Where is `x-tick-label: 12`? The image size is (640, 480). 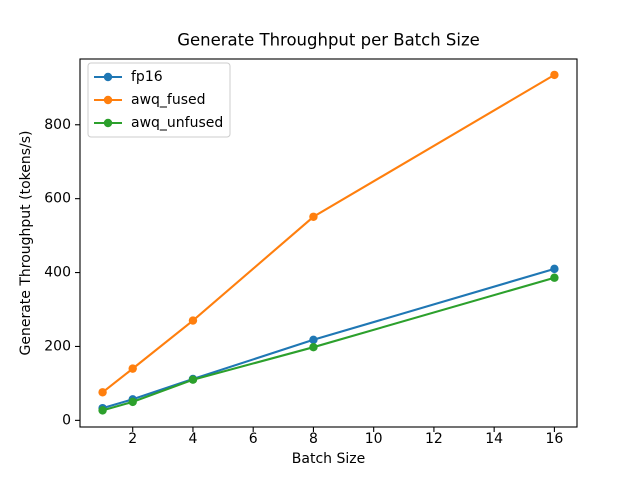
x-tick-label: 12 is located at coordinates (434, 439).